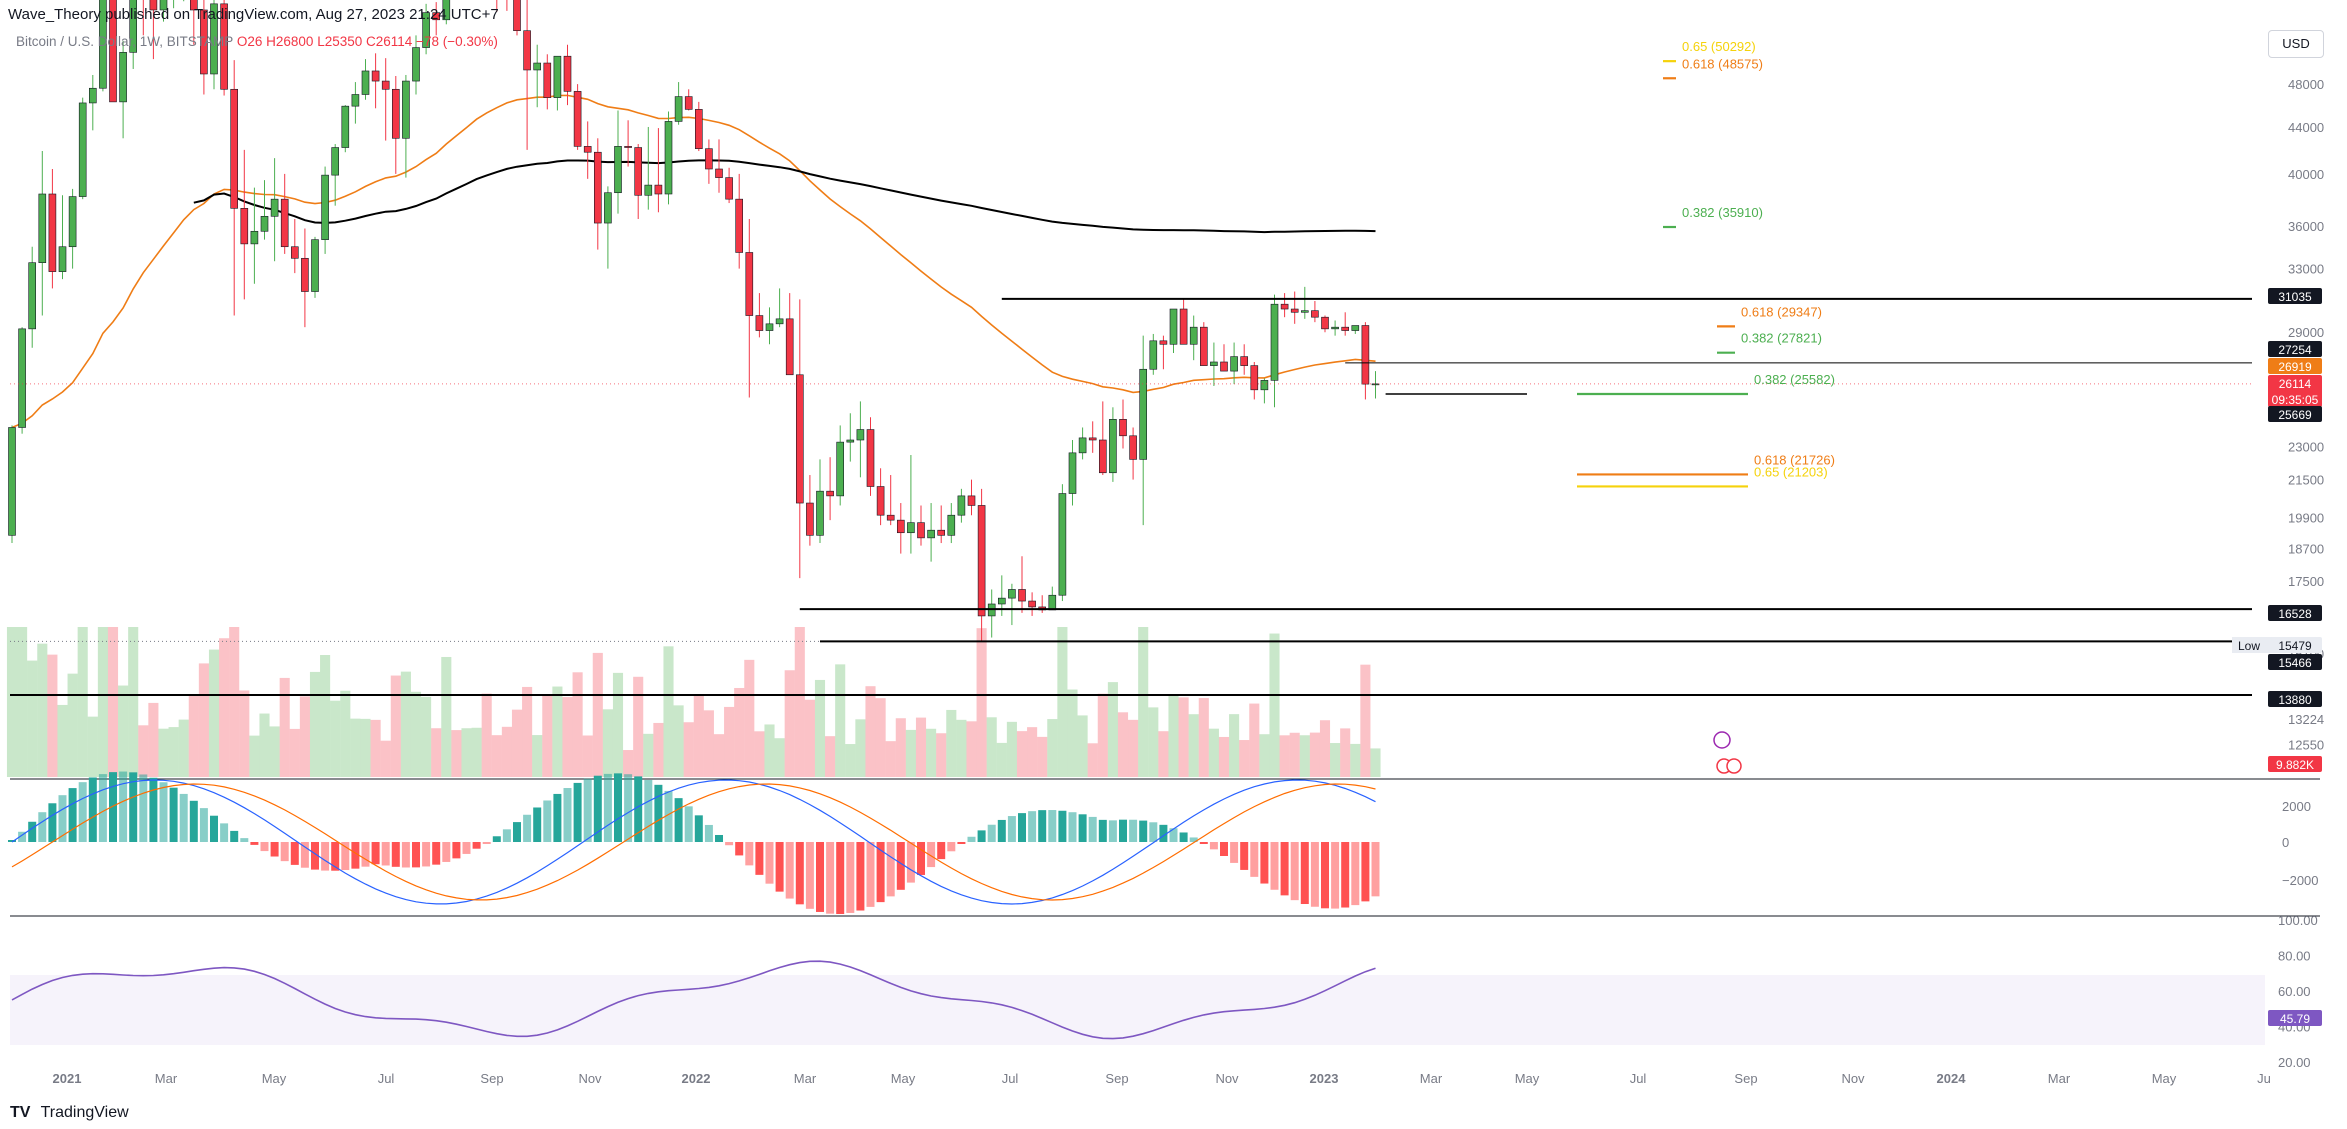  I want to click on price-axis-tick: 13224, so click(2306, 719).